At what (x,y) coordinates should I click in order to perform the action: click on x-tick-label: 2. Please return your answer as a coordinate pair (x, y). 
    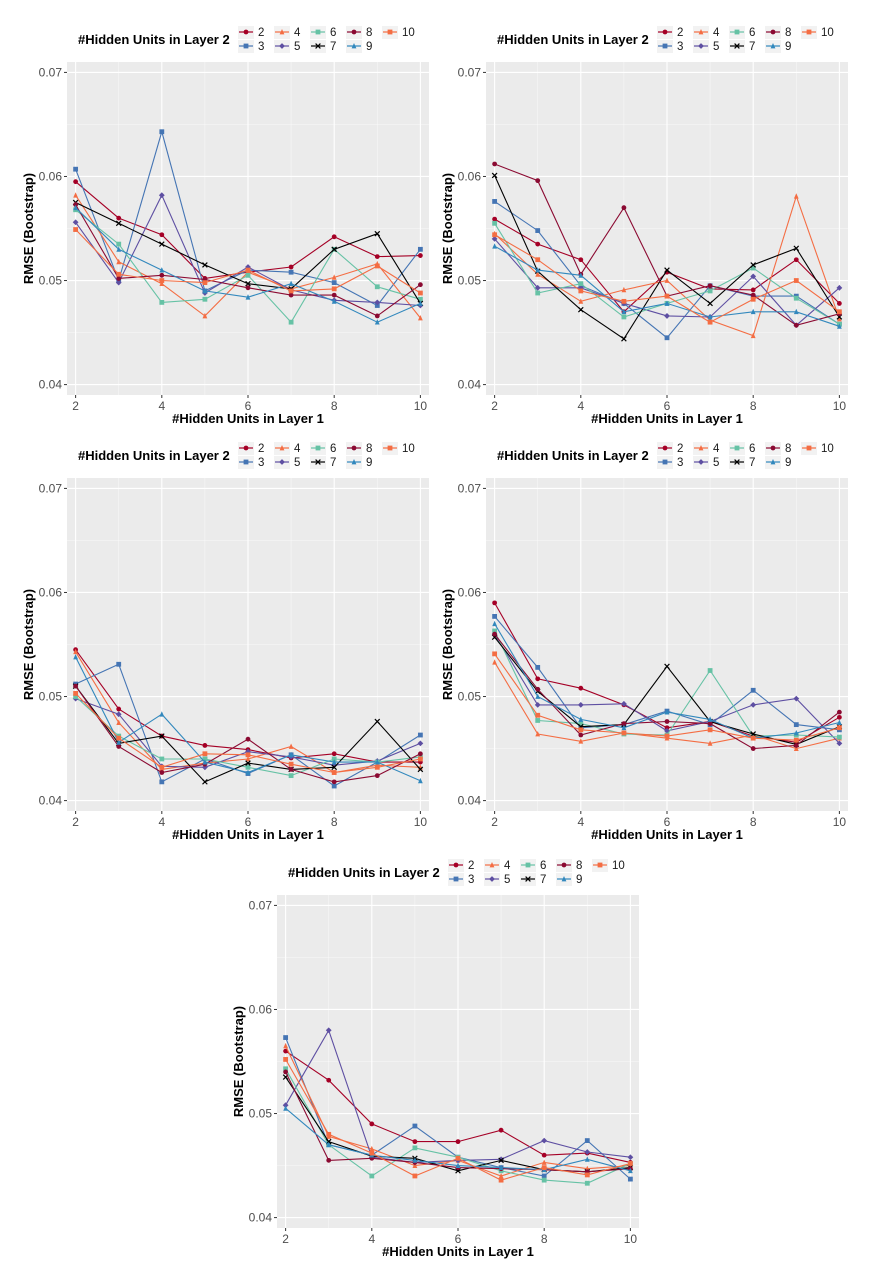
    Looking at the image, I should click on (75, 406).